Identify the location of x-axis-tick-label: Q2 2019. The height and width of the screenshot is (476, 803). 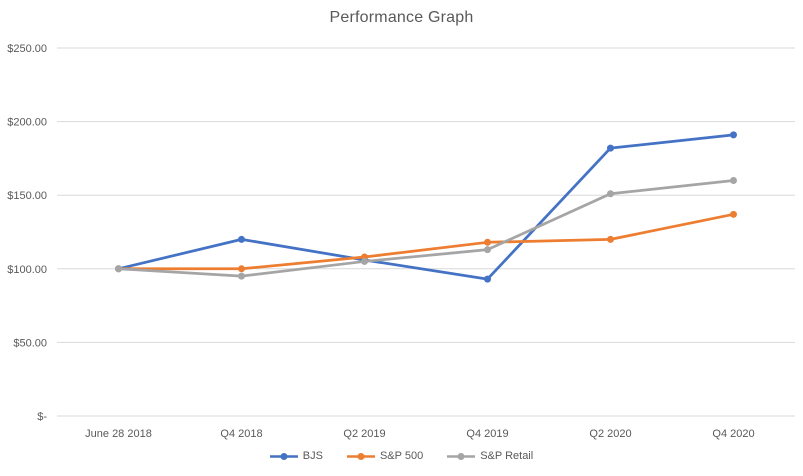
(364, 434).